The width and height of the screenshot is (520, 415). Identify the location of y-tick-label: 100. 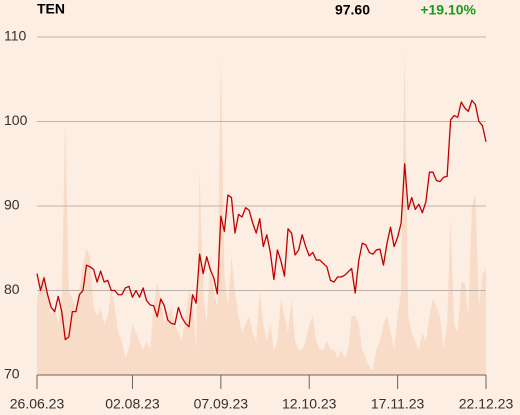
(16, 120).